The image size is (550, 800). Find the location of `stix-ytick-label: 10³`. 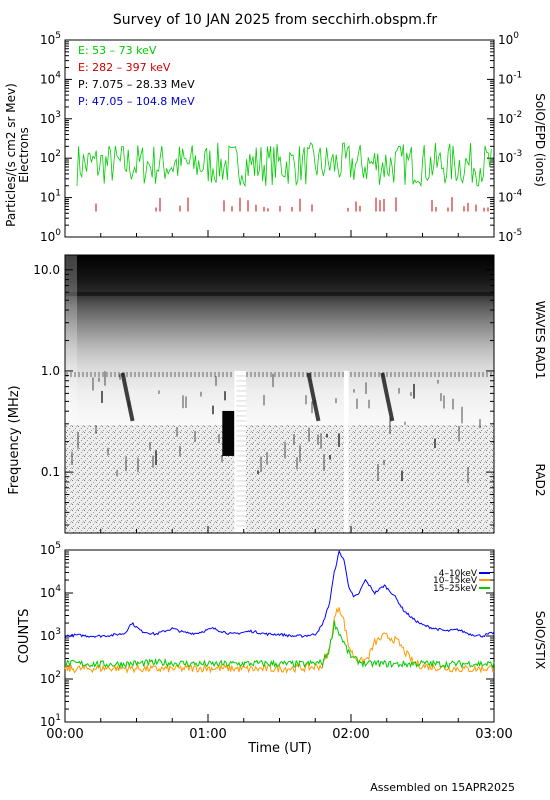

stix-ytick-label: 10³ is located at coordinates (50, 635).